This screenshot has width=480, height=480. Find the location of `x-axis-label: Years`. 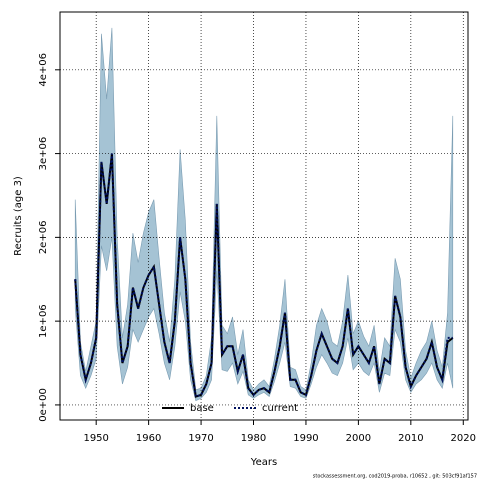

x-axis-label: Years is located at coordinates (263, 462).